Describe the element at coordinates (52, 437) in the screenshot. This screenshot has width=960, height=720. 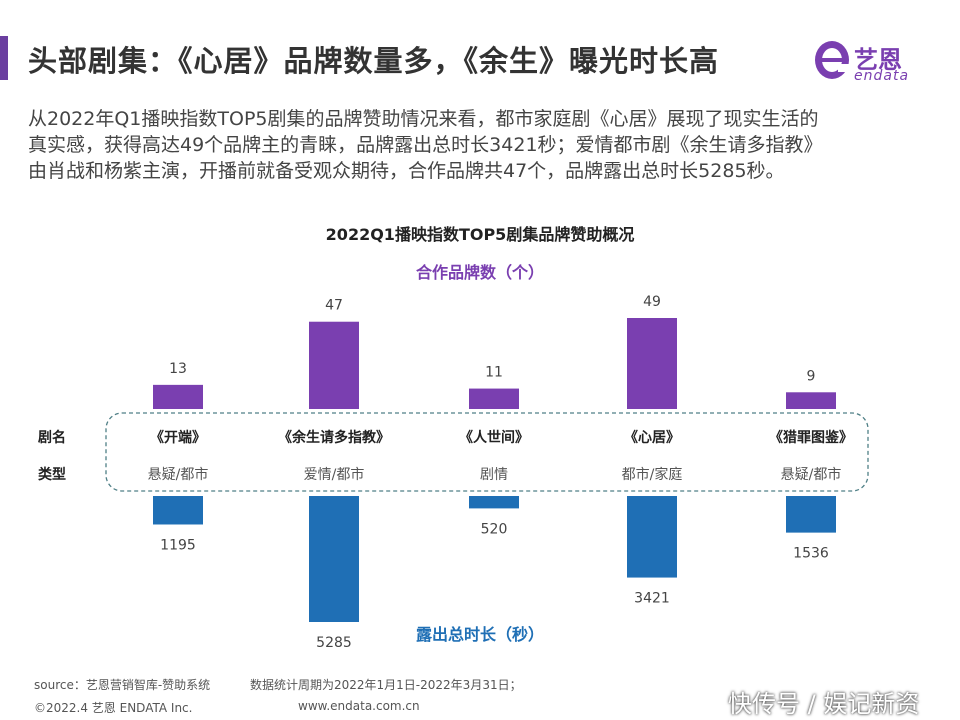
I see `row-label-name: 剧名` at that location.